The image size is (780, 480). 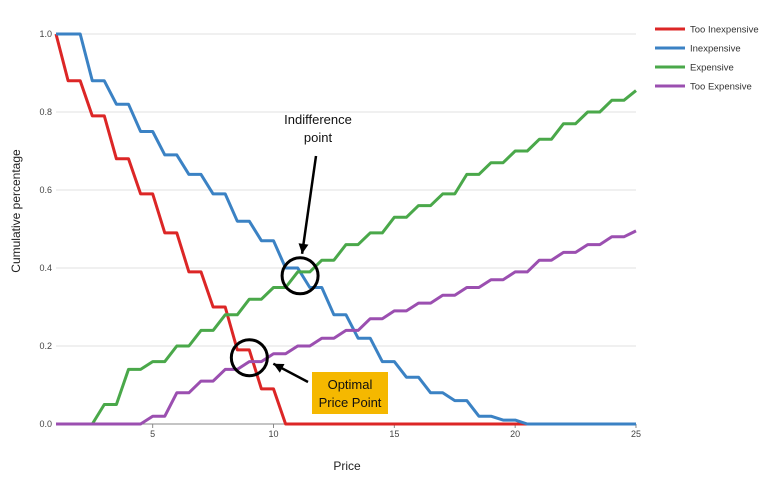 I want to click on indifference-label: Indifference, so click(x=318, y=119).